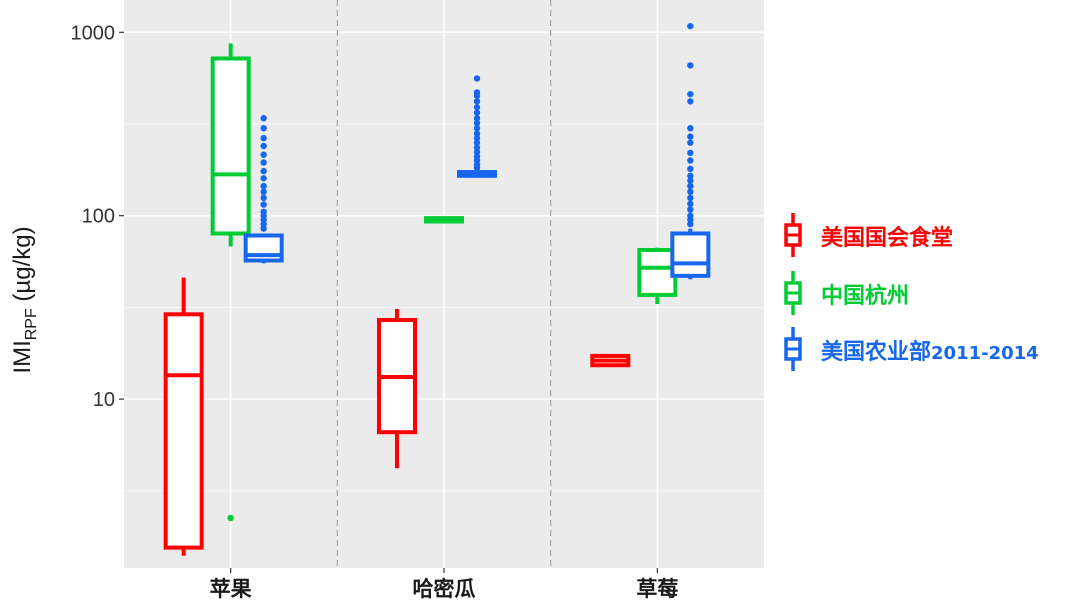 This screenshot has width=1080, height=605. What do you see at coordinates (887, 238) in the screenshot?
I see `legend-label: 美国国会食堂` at bounding box center [887, 238].